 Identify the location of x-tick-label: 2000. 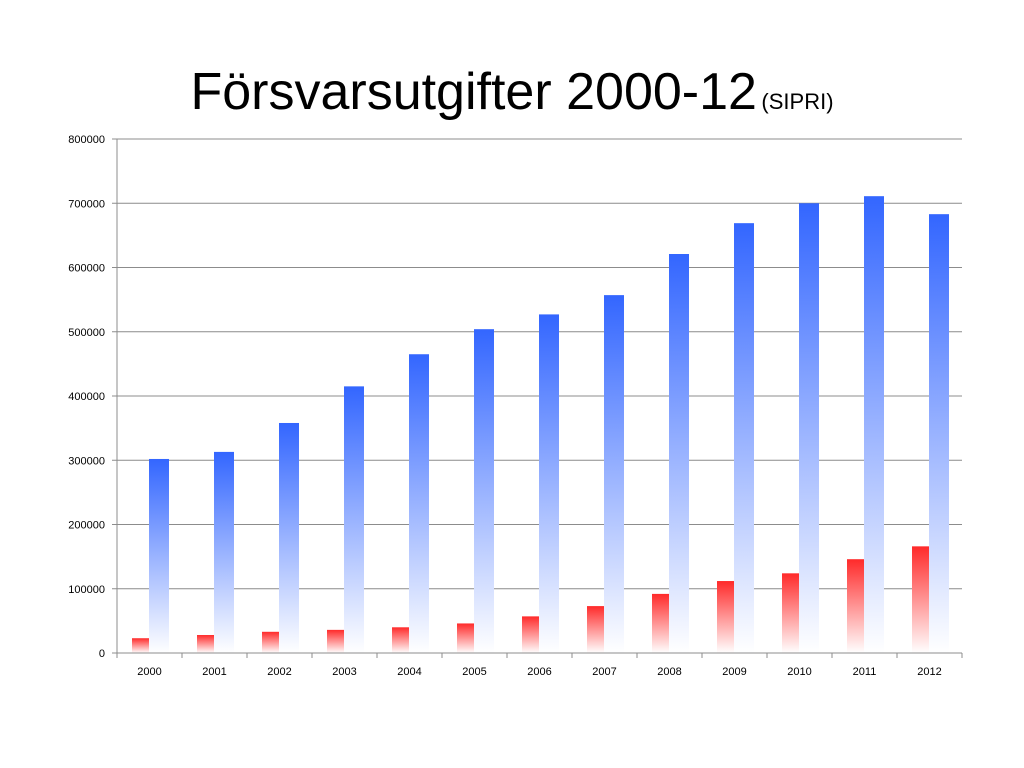
(149, 672).